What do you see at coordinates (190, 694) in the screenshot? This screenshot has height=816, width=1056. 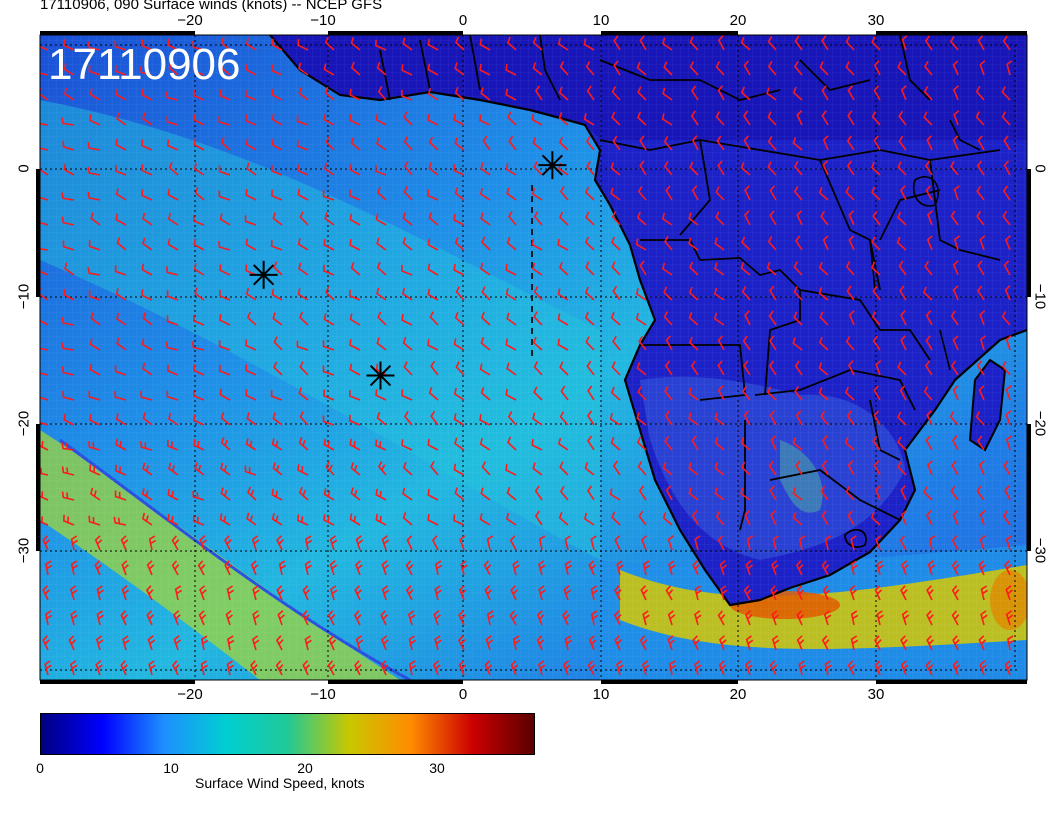 I see `lon-tick-bottom: −20` at bounding box center [190, 694].